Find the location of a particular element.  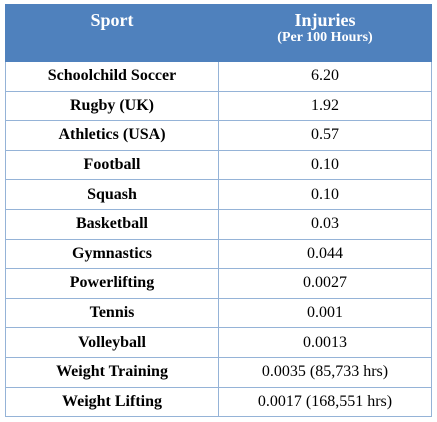

header-sport: Sport is located at coordinates (112, 33).